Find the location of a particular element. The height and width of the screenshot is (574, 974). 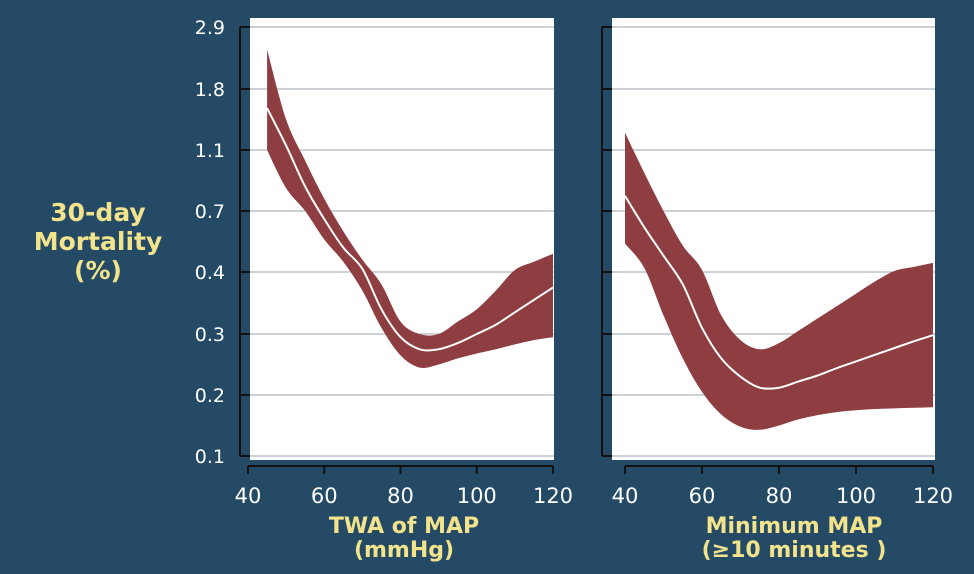

x-tick-label-1-4: 120 is located at coordinates (553, 496).